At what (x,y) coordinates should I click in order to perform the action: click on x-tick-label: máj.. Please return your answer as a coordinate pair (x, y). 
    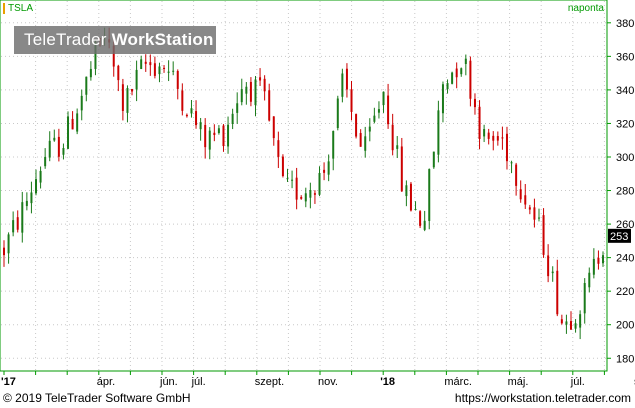
    Looking at the image, I should click on (518, 382).